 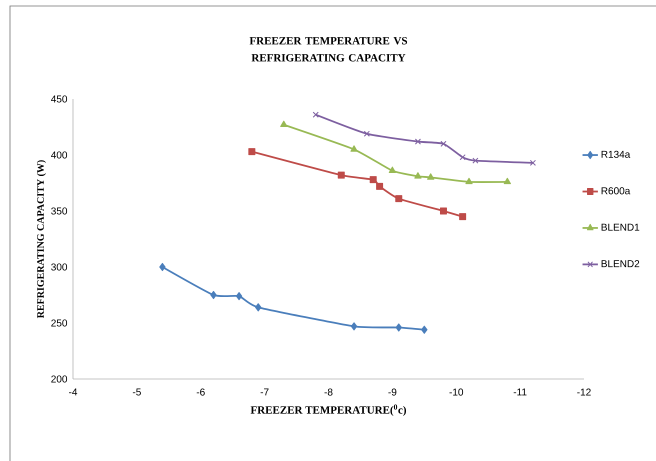 What do you see at coordinates (59, 379) in the screenshot?
I see `y-tick-label: 200` at bounding box center [59, 379].